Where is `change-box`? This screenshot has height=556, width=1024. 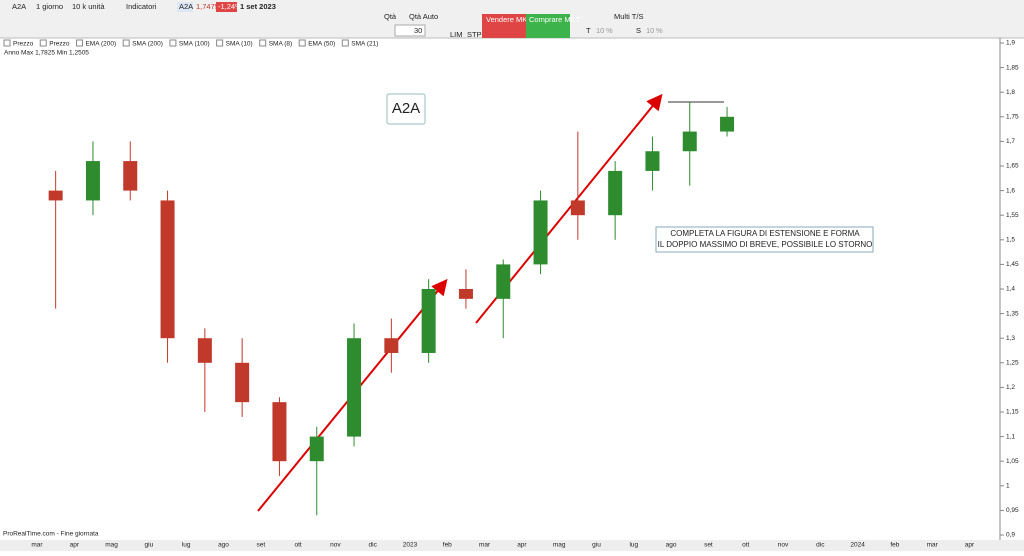 change-box is located at coordinates (226, 7).